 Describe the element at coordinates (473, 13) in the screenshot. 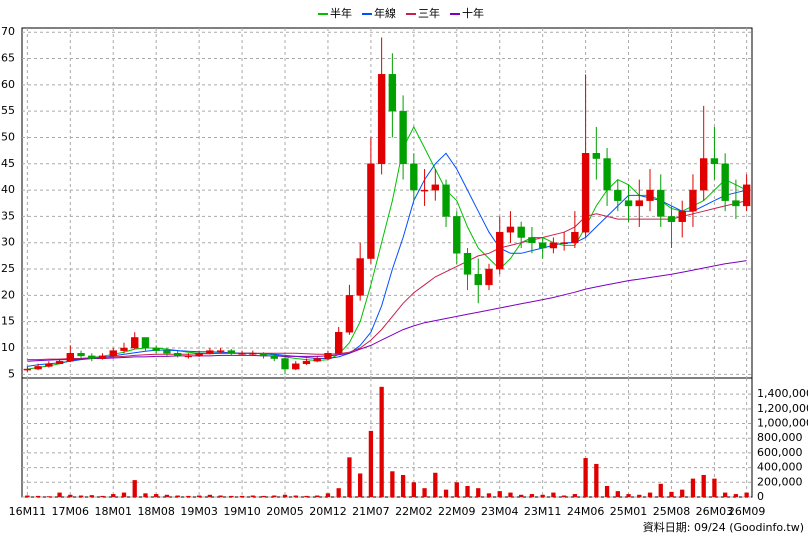

I see `legend-label: 十年` at that location.